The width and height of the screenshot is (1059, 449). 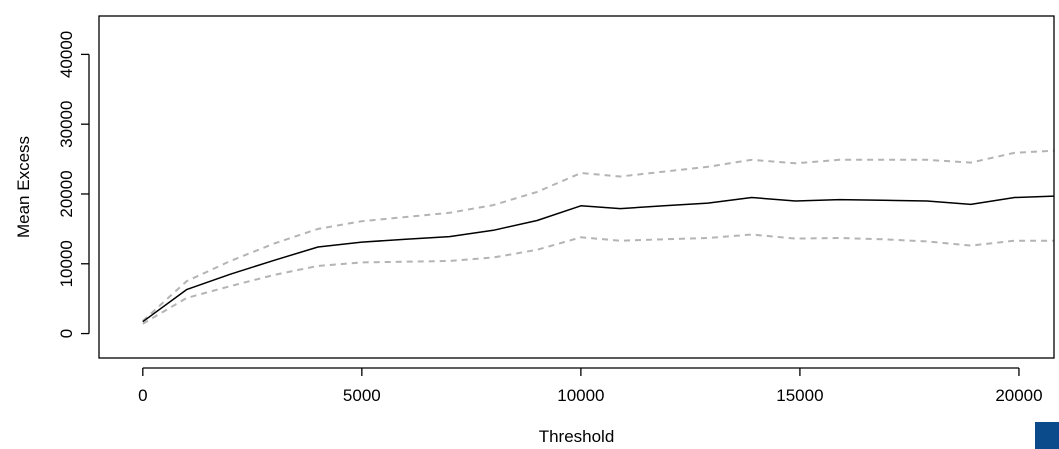 What do you see at coordinates (1018, 395) in the screenshot?
I see `x-tick-label: 20000` at bounding box center [1018, 395].